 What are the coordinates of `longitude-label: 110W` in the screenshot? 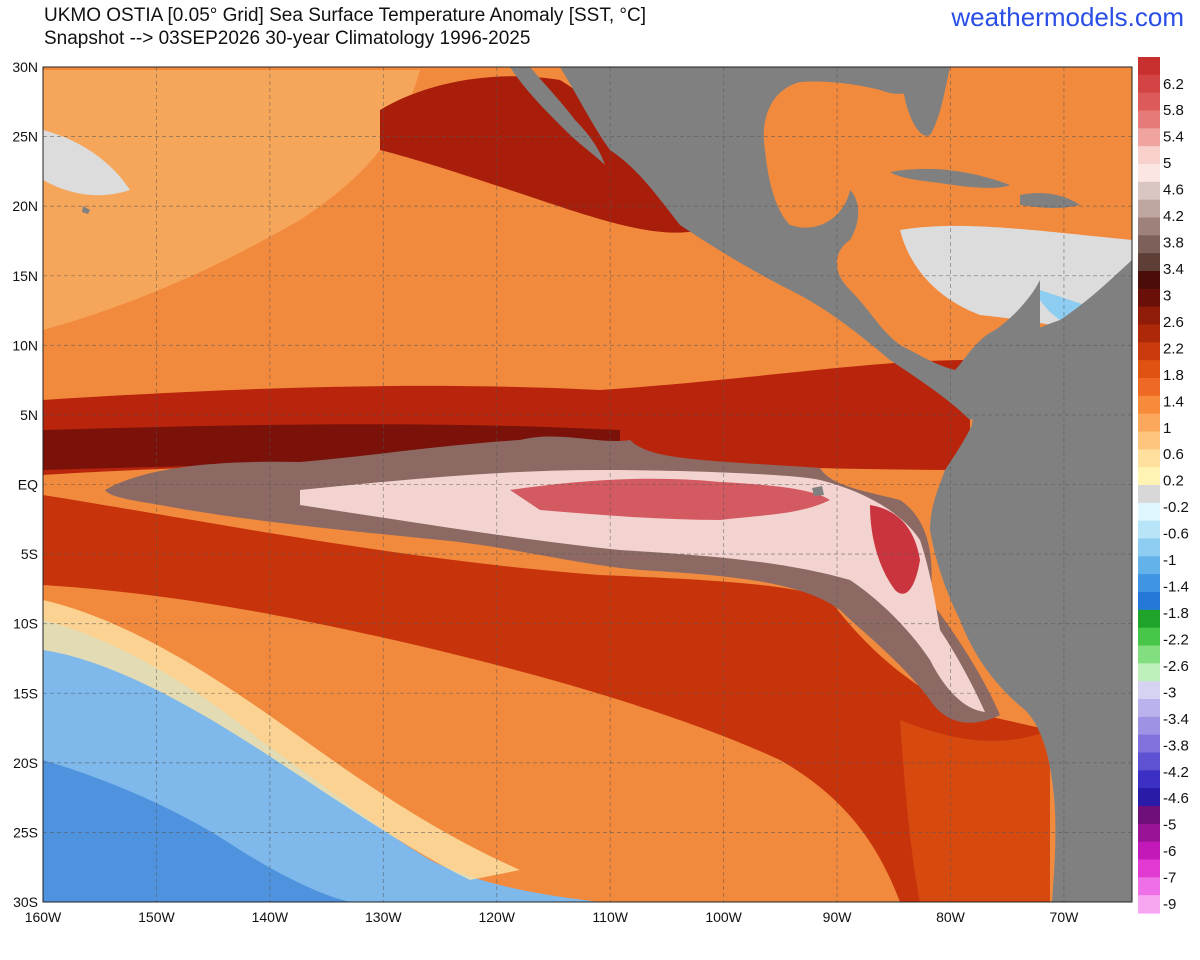 It's located at (610, 917).